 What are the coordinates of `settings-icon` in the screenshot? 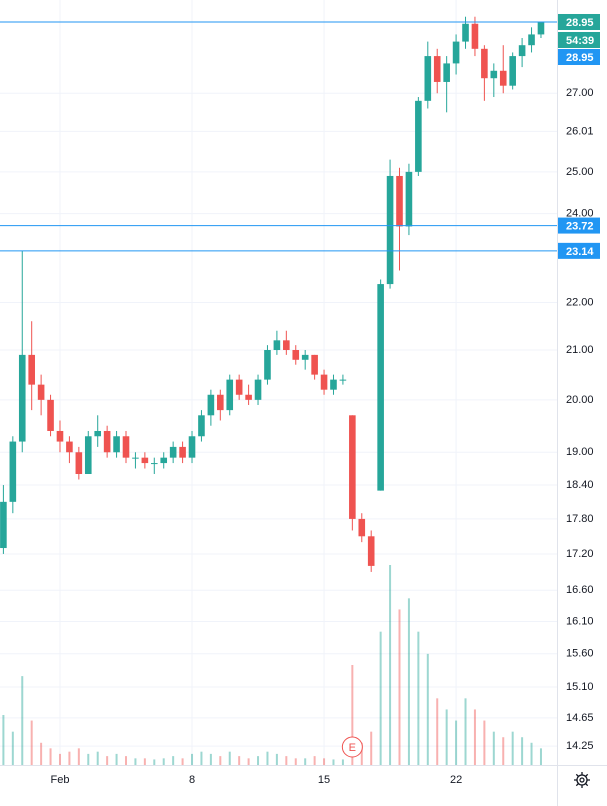 It's located at (582, 780).